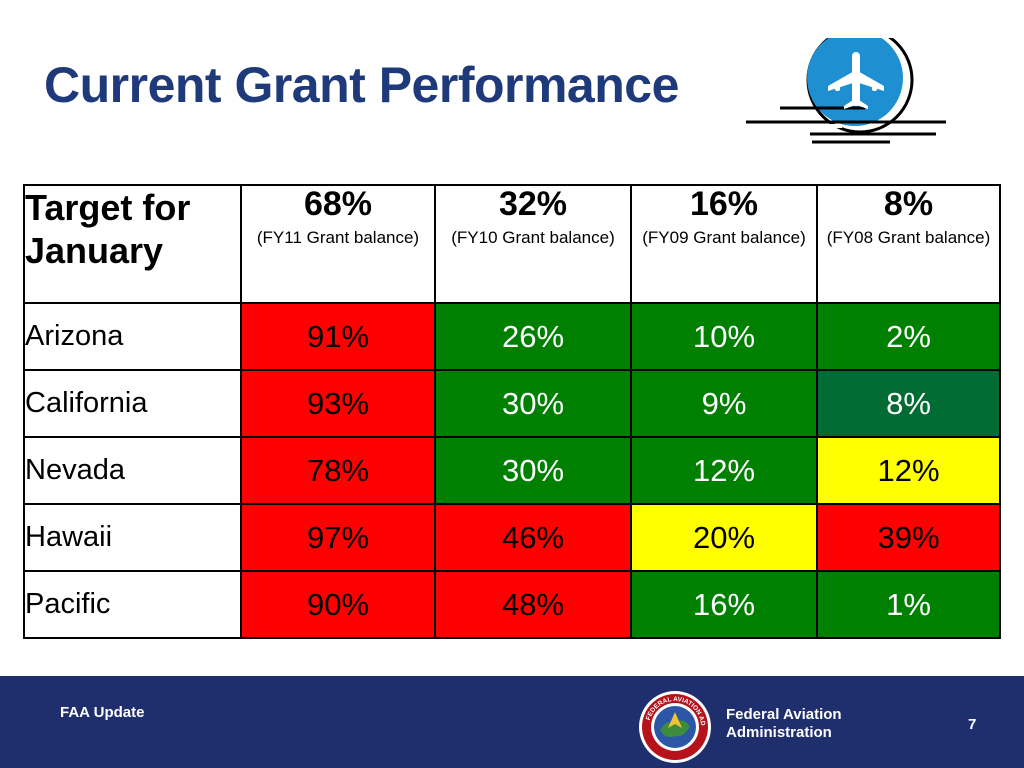 This screenshot has width=1024, height=768. Describe the element at coordinates (132, 336) in the screenshot. I see `region-label: Arizona` at that location.